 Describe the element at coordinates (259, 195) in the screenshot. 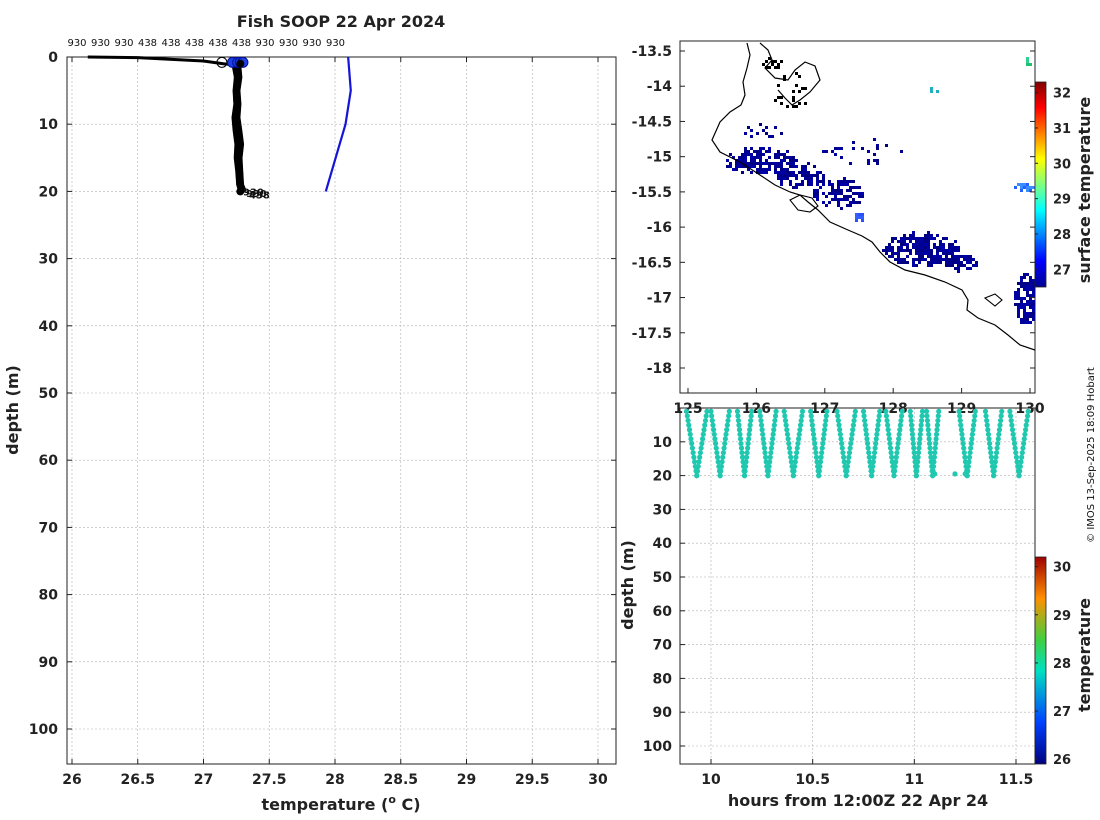

I see `end-label: 438` at that location.